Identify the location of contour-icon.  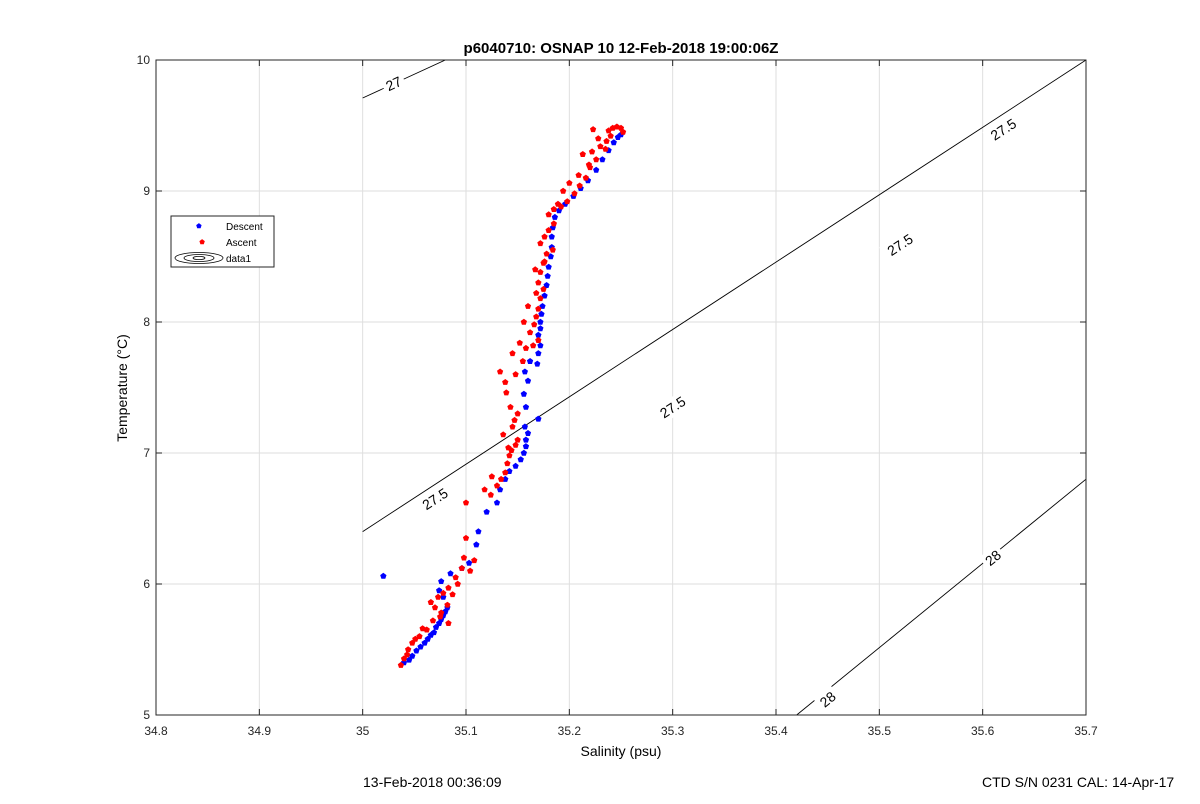
(199, 258).